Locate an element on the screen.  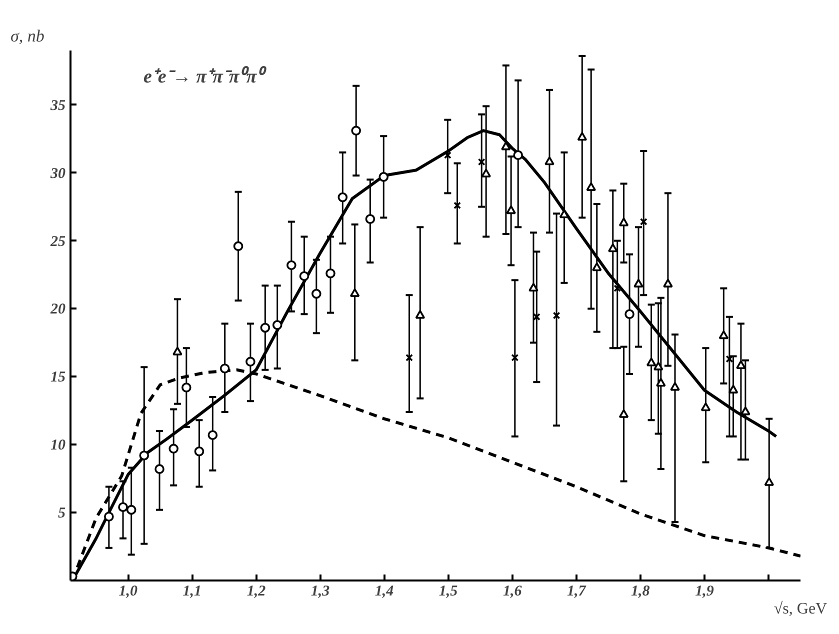
x-tick-label: 1,6 is located at coordinates (512, 592).